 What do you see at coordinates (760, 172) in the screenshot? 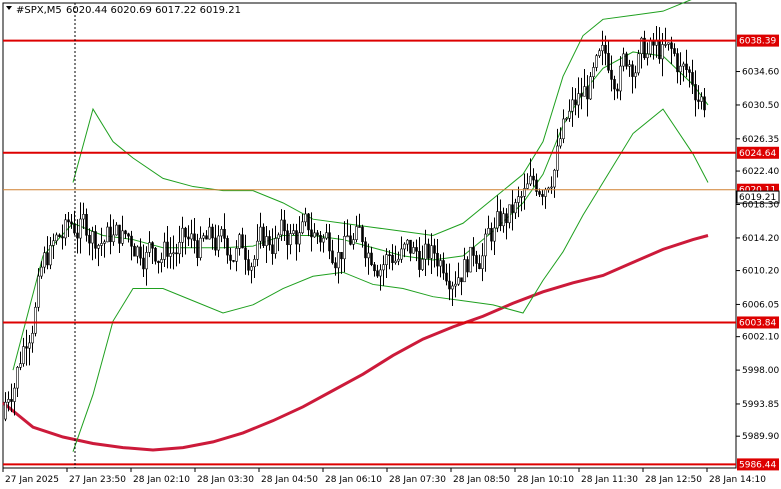
I see `y-tick-label: 6022.40` at bounding box center [760, 172].